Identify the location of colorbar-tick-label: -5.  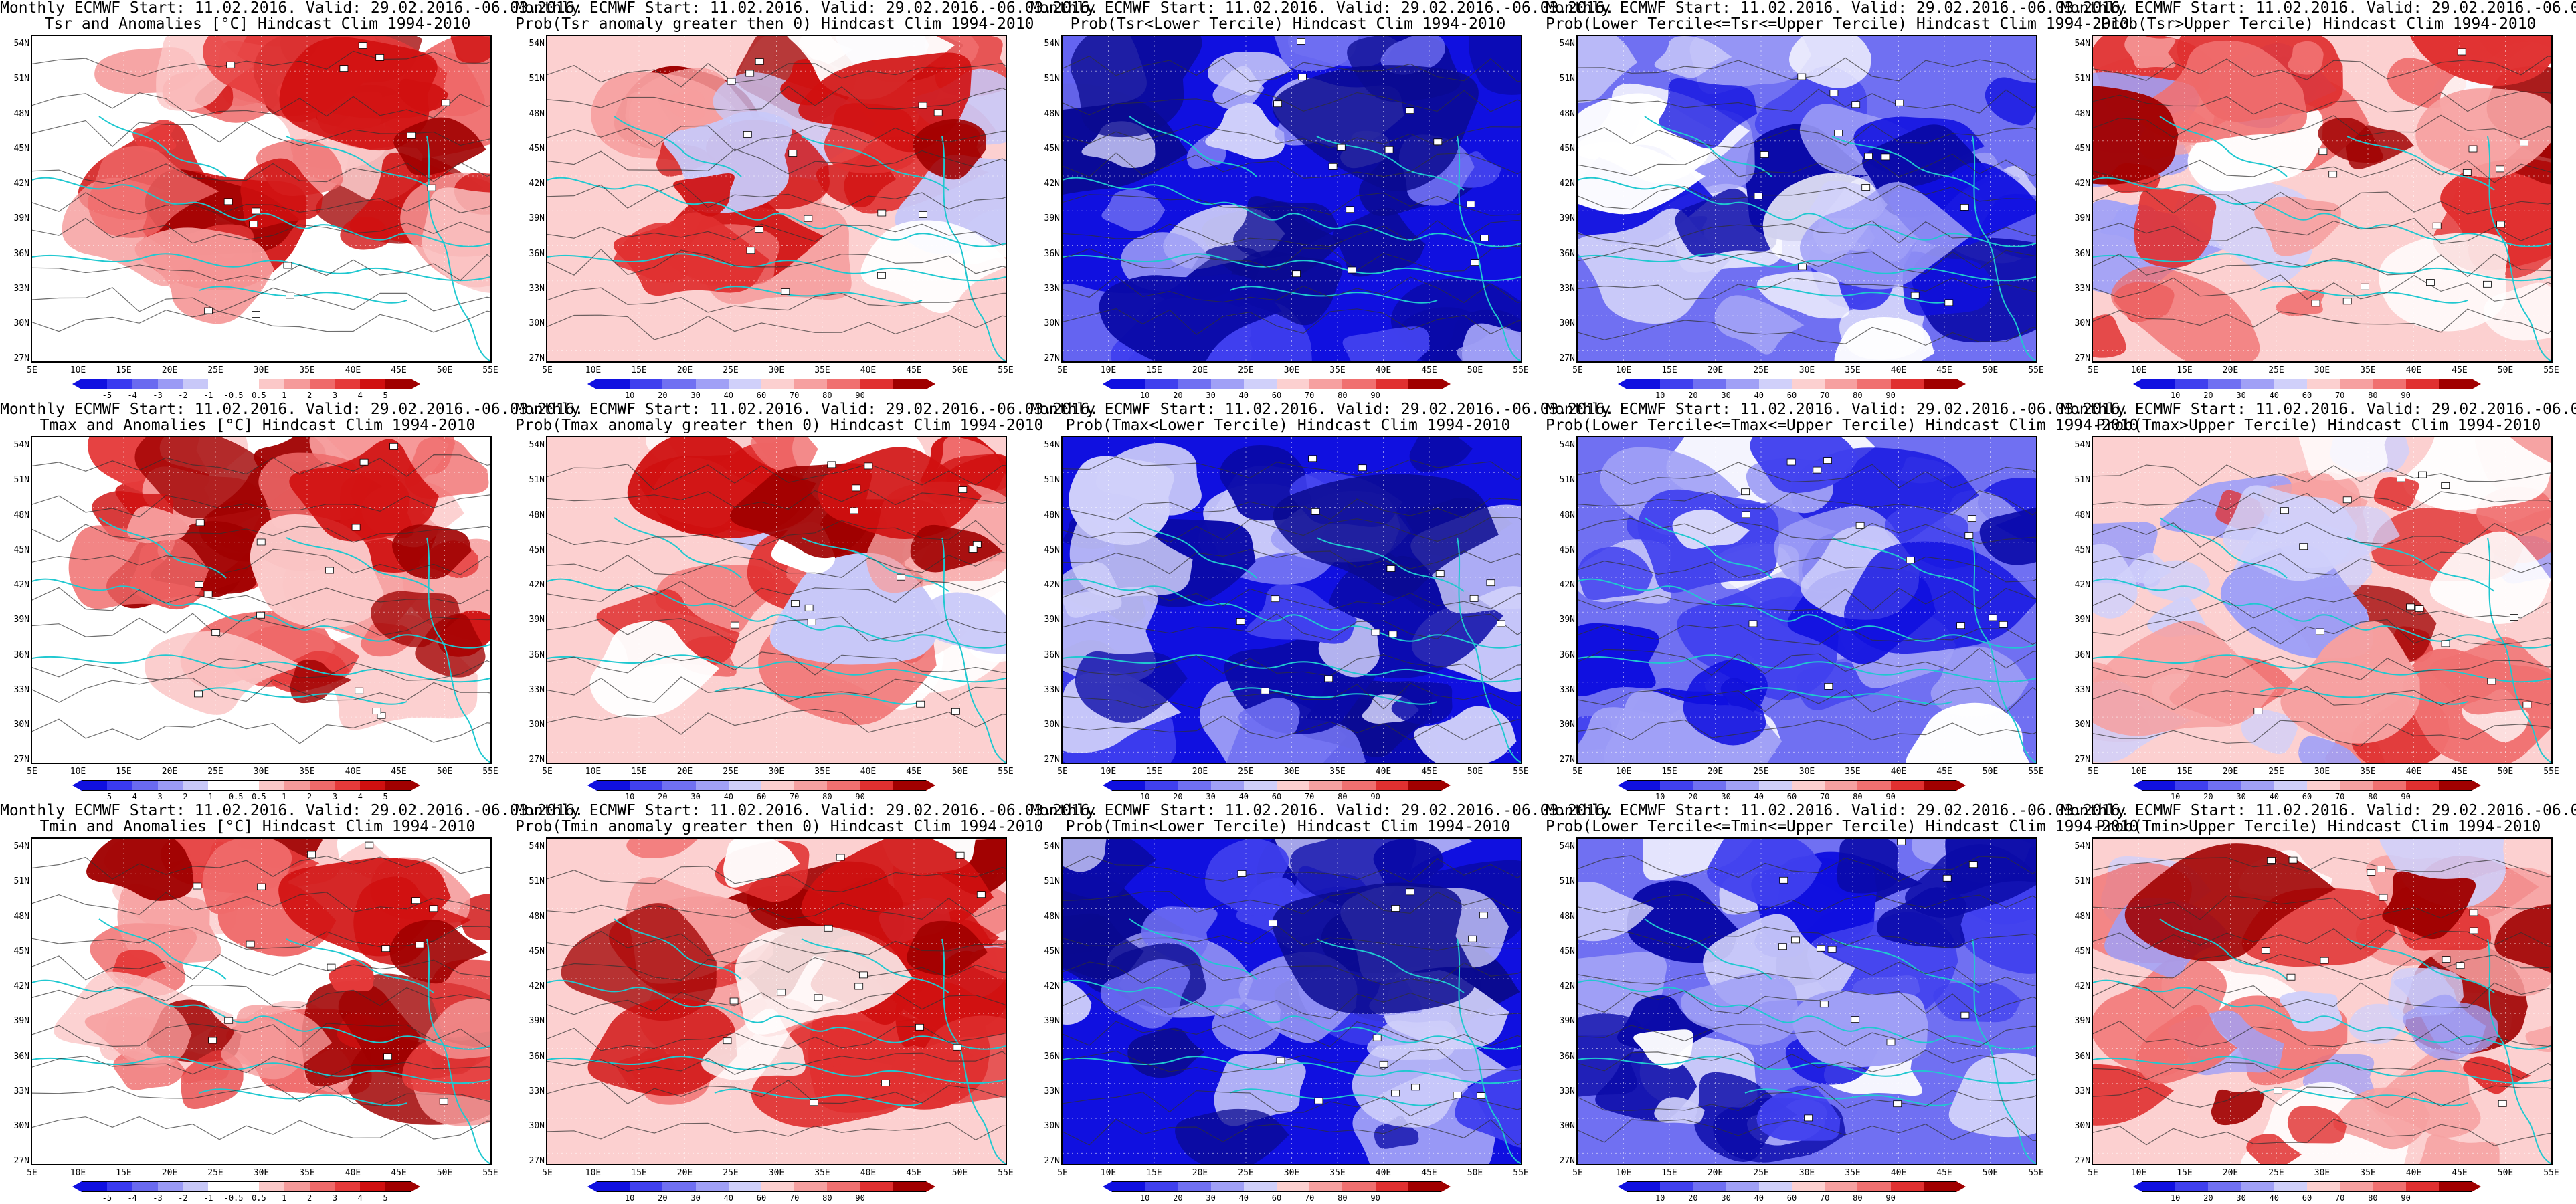
(107, 1198).